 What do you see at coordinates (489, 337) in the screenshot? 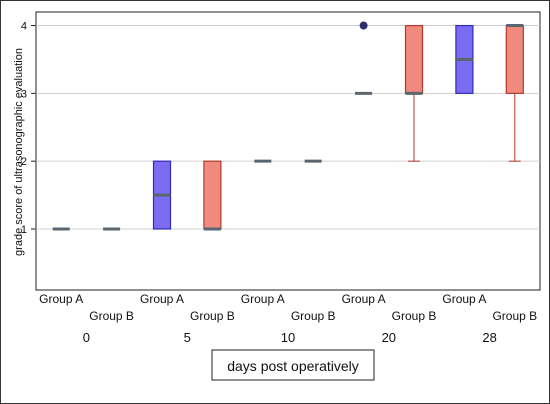
I see `x-time-label: 28` at bounding box center [489, 337].